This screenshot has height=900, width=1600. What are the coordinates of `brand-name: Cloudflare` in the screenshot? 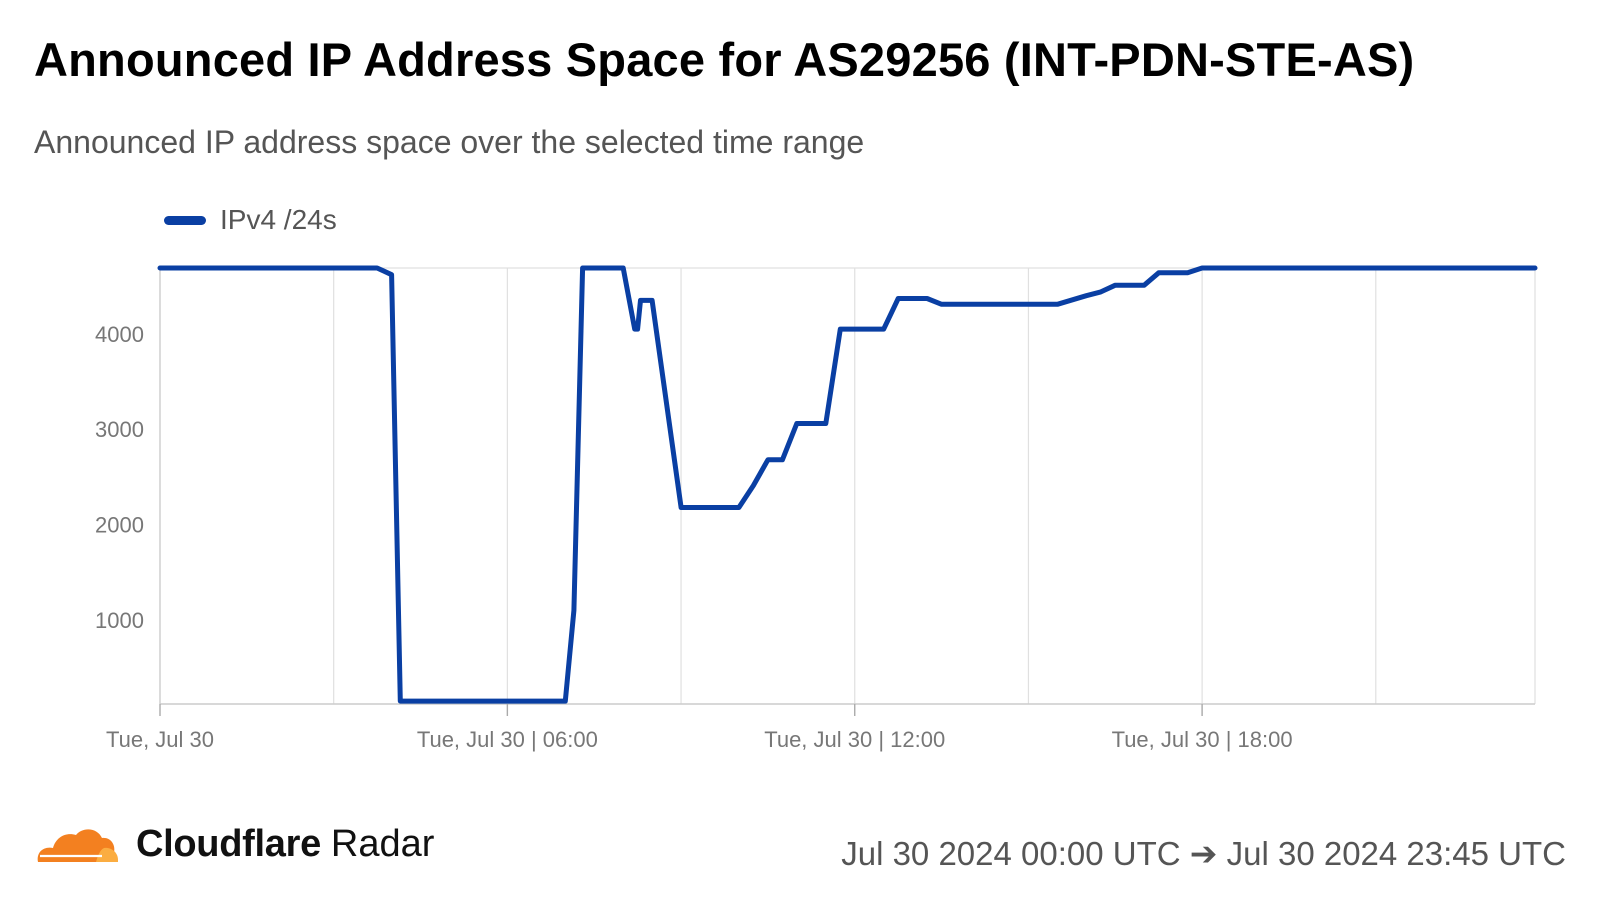 It's located at (228, 843).